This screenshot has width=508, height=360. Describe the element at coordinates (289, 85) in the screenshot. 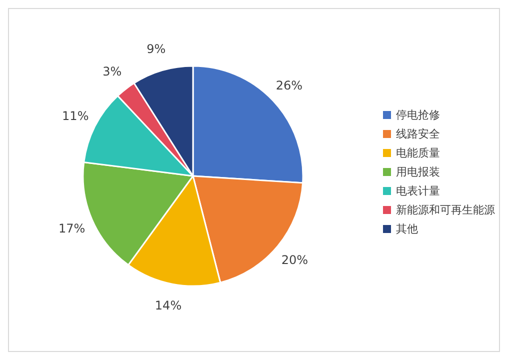

I see `data-label: 26%` at that location.